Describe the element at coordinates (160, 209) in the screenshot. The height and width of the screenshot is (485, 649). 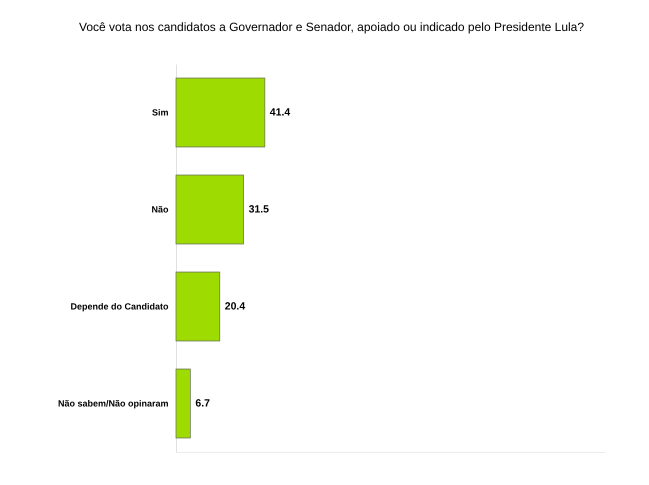
I see `y-tick-label: Não` at that location.